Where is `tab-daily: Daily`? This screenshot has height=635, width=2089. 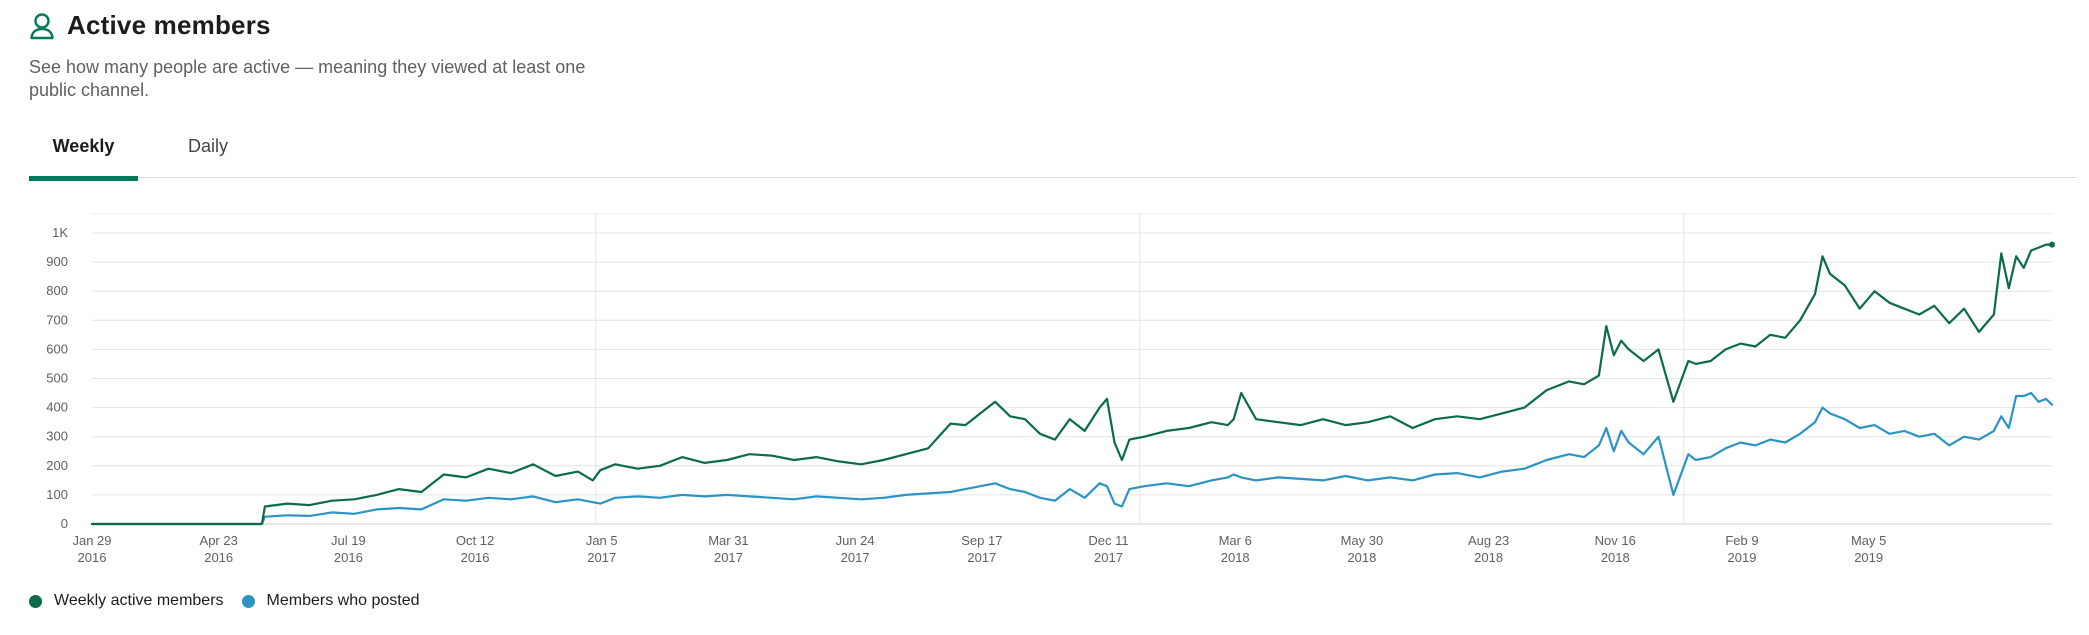
tab-daily: Daily is located at coordinates (207, 146).